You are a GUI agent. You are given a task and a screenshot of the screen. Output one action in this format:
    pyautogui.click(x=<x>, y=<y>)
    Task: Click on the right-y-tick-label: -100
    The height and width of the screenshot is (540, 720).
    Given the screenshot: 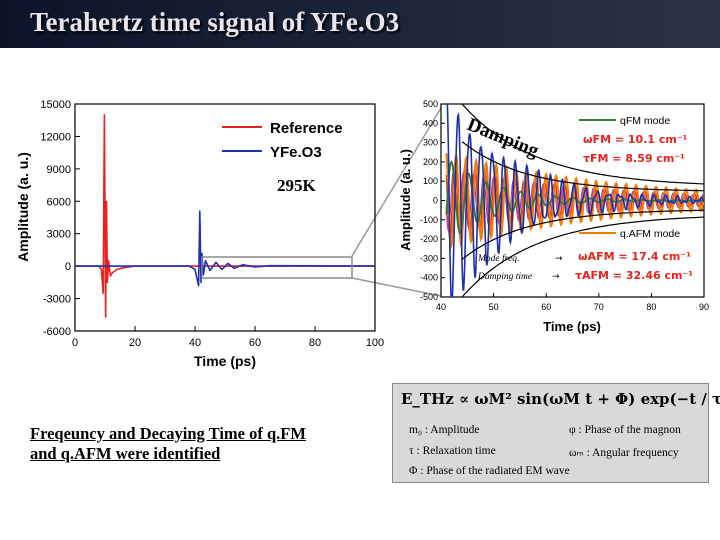 What is the action you would take?
    pyautogui.click(x=429, y=220)
    